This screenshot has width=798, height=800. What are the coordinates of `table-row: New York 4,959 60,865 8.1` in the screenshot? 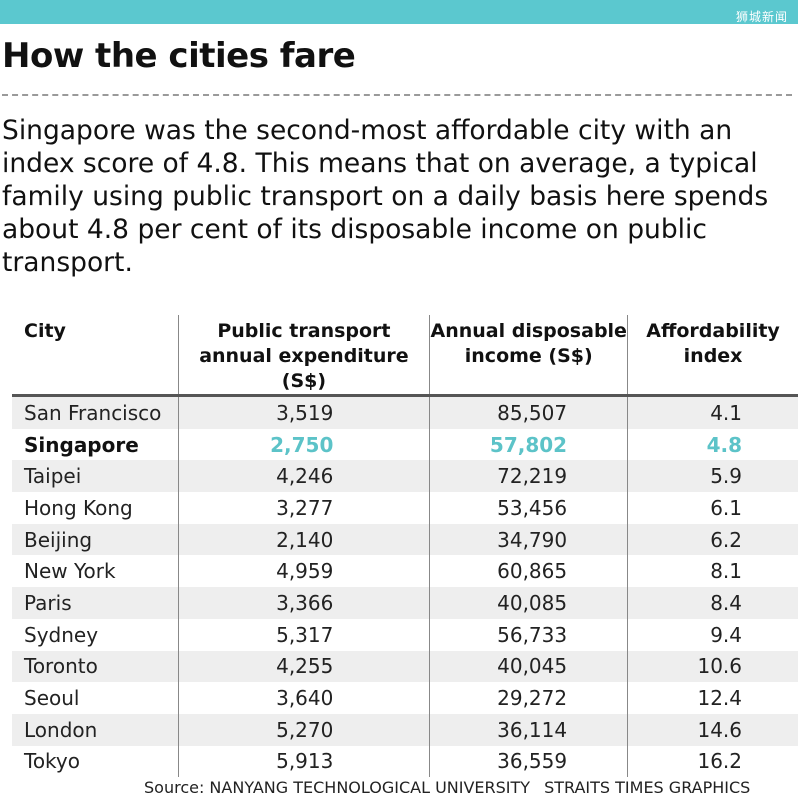 It's located at (405, 571).